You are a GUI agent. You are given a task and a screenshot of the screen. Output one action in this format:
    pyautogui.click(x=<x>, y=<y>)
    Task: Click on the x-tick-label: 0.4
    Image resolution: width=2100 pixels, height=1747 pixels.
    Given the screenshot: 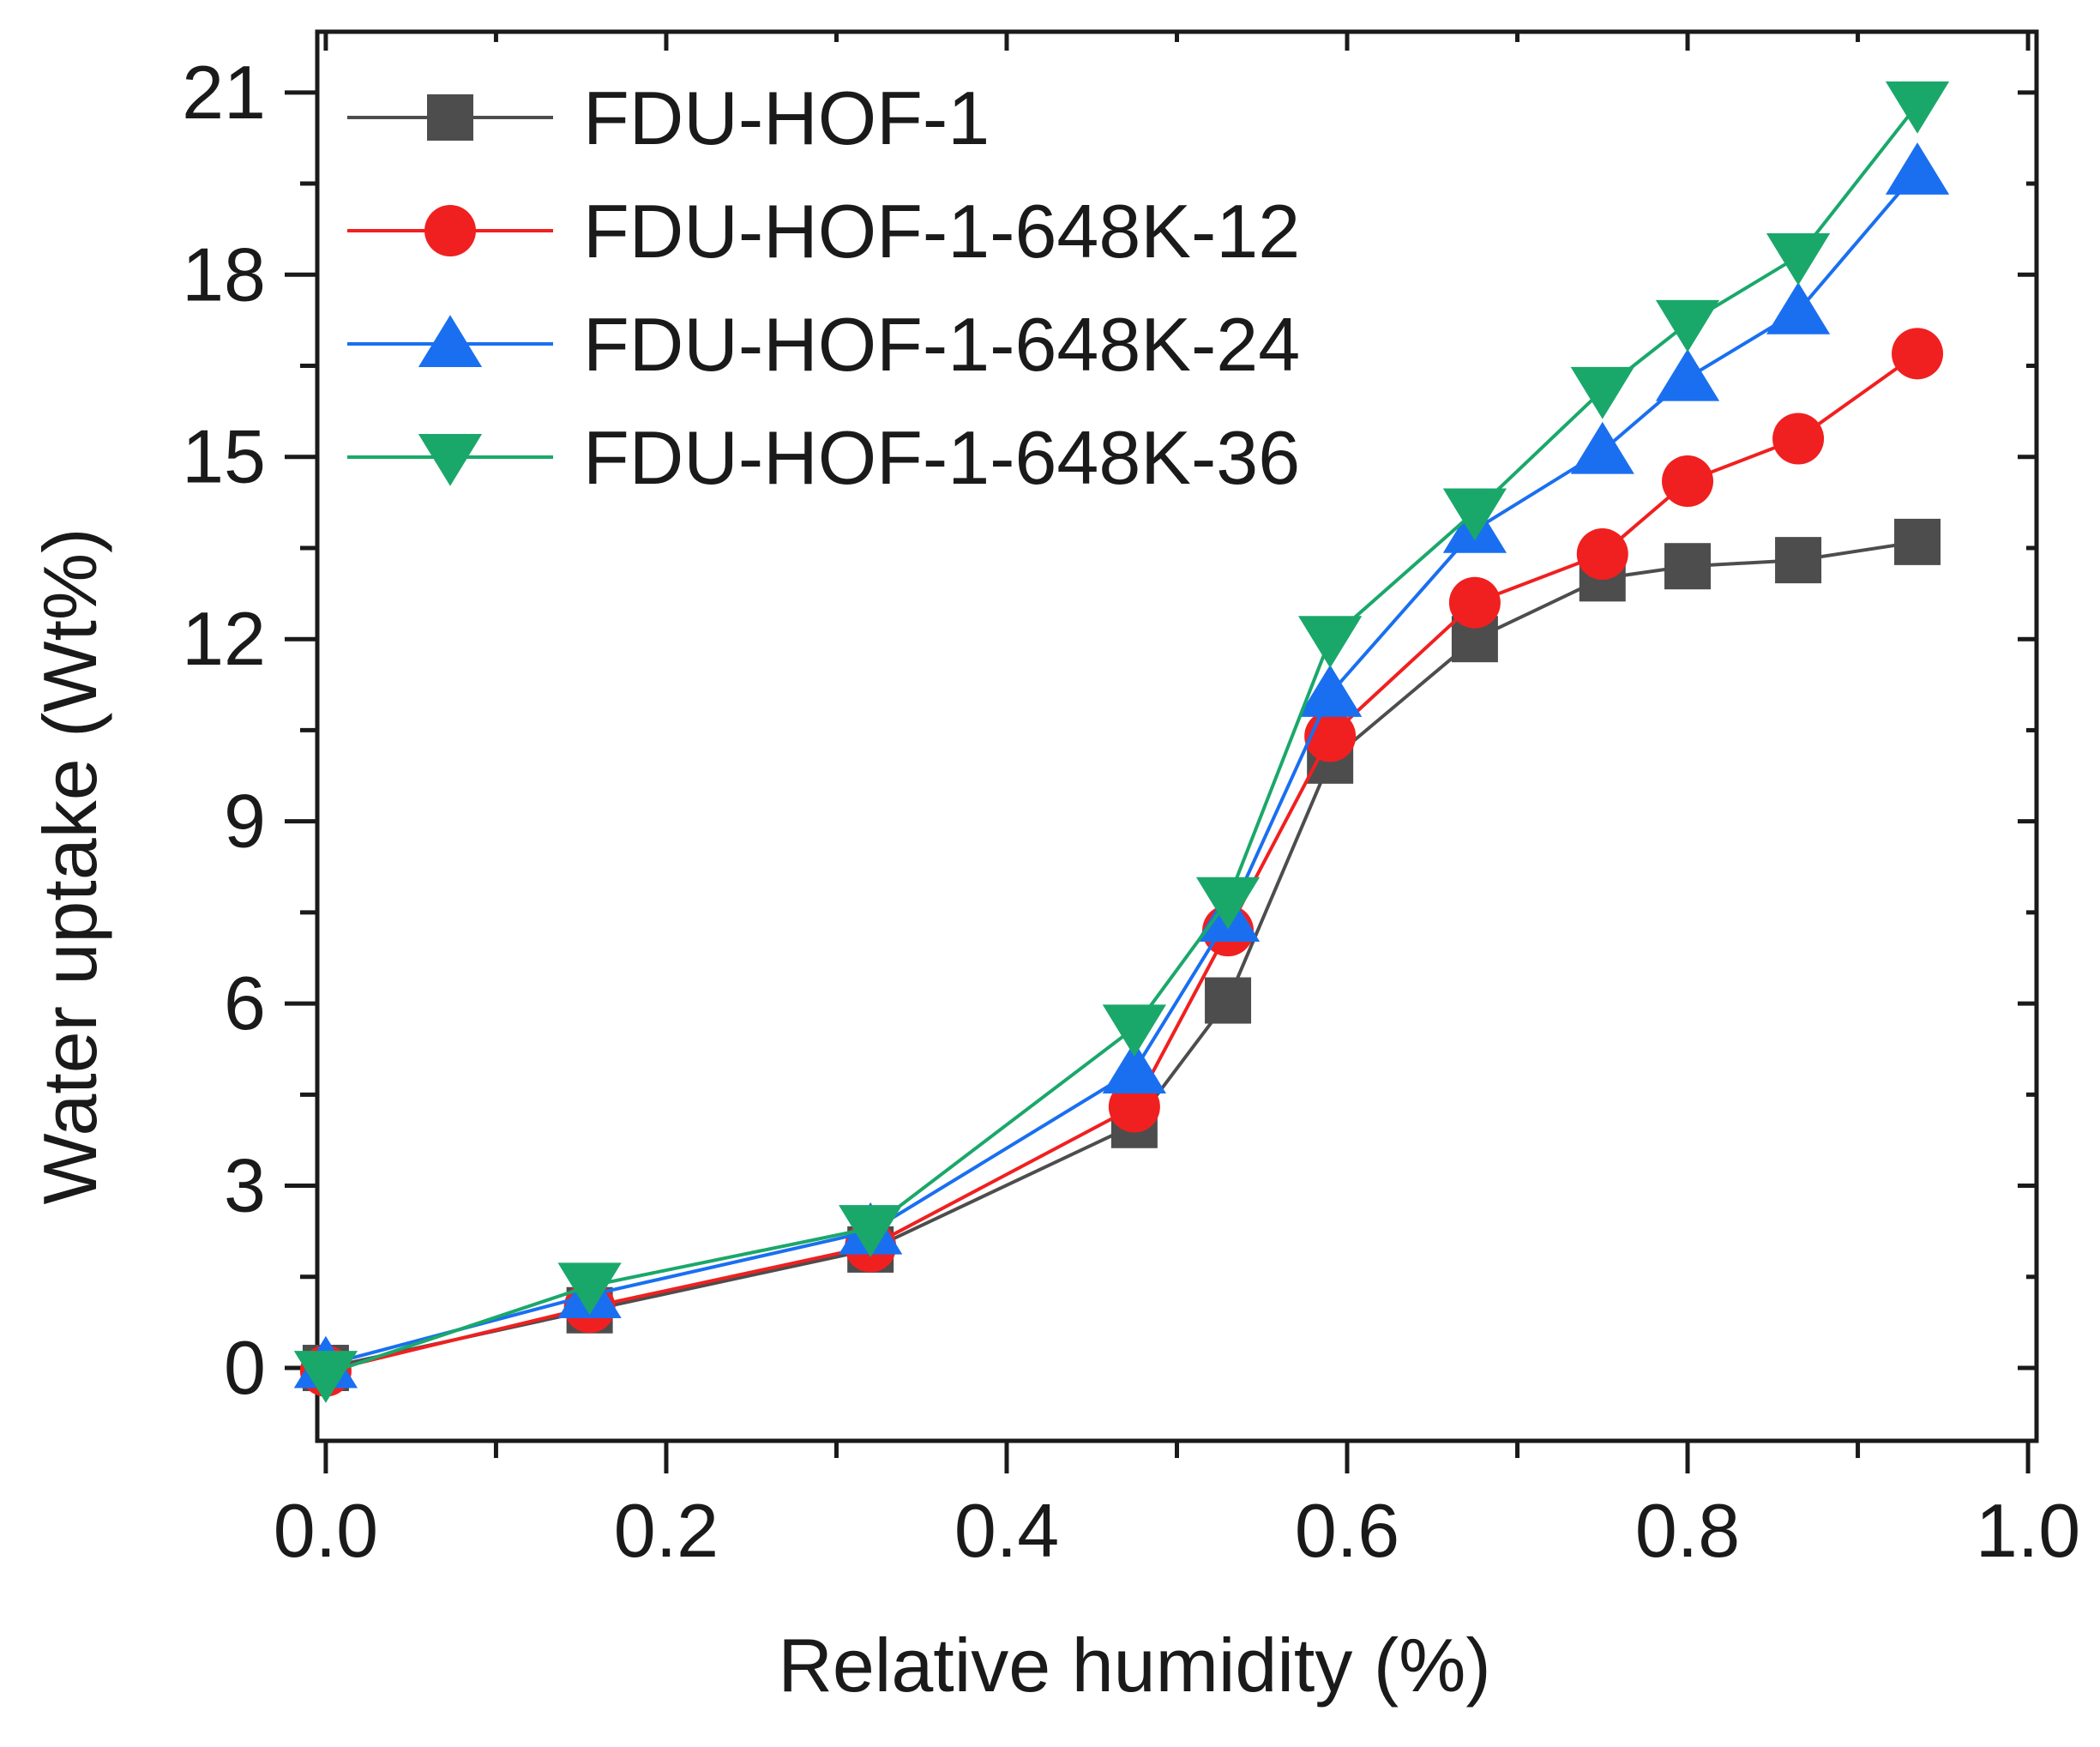 What is the action you would take?
    pyautogui.click(x=1007, y=1530)
    